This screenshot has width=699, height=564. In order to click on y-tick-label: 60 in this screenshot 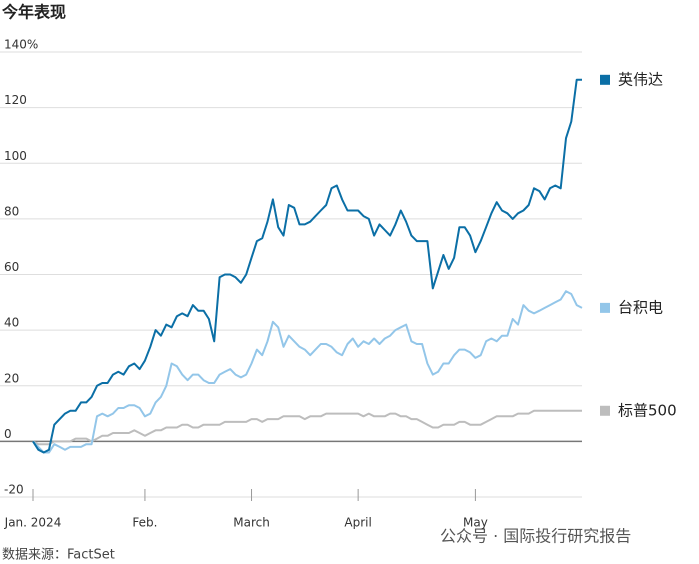, I will do `click(11, 267)`.